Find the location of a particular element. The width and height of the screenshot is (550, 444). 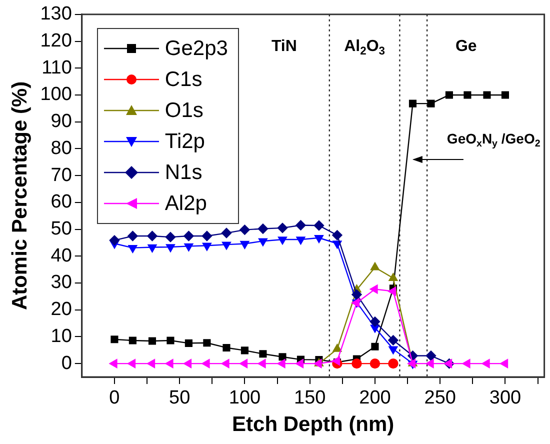

x-tick-label: 200 is located at coordinates (375, 398).